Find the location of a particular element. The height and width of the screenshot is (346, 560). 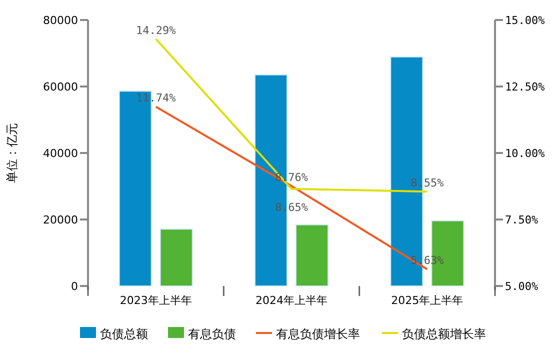

data-label: 14.29% is located at coordinates (156, 30).